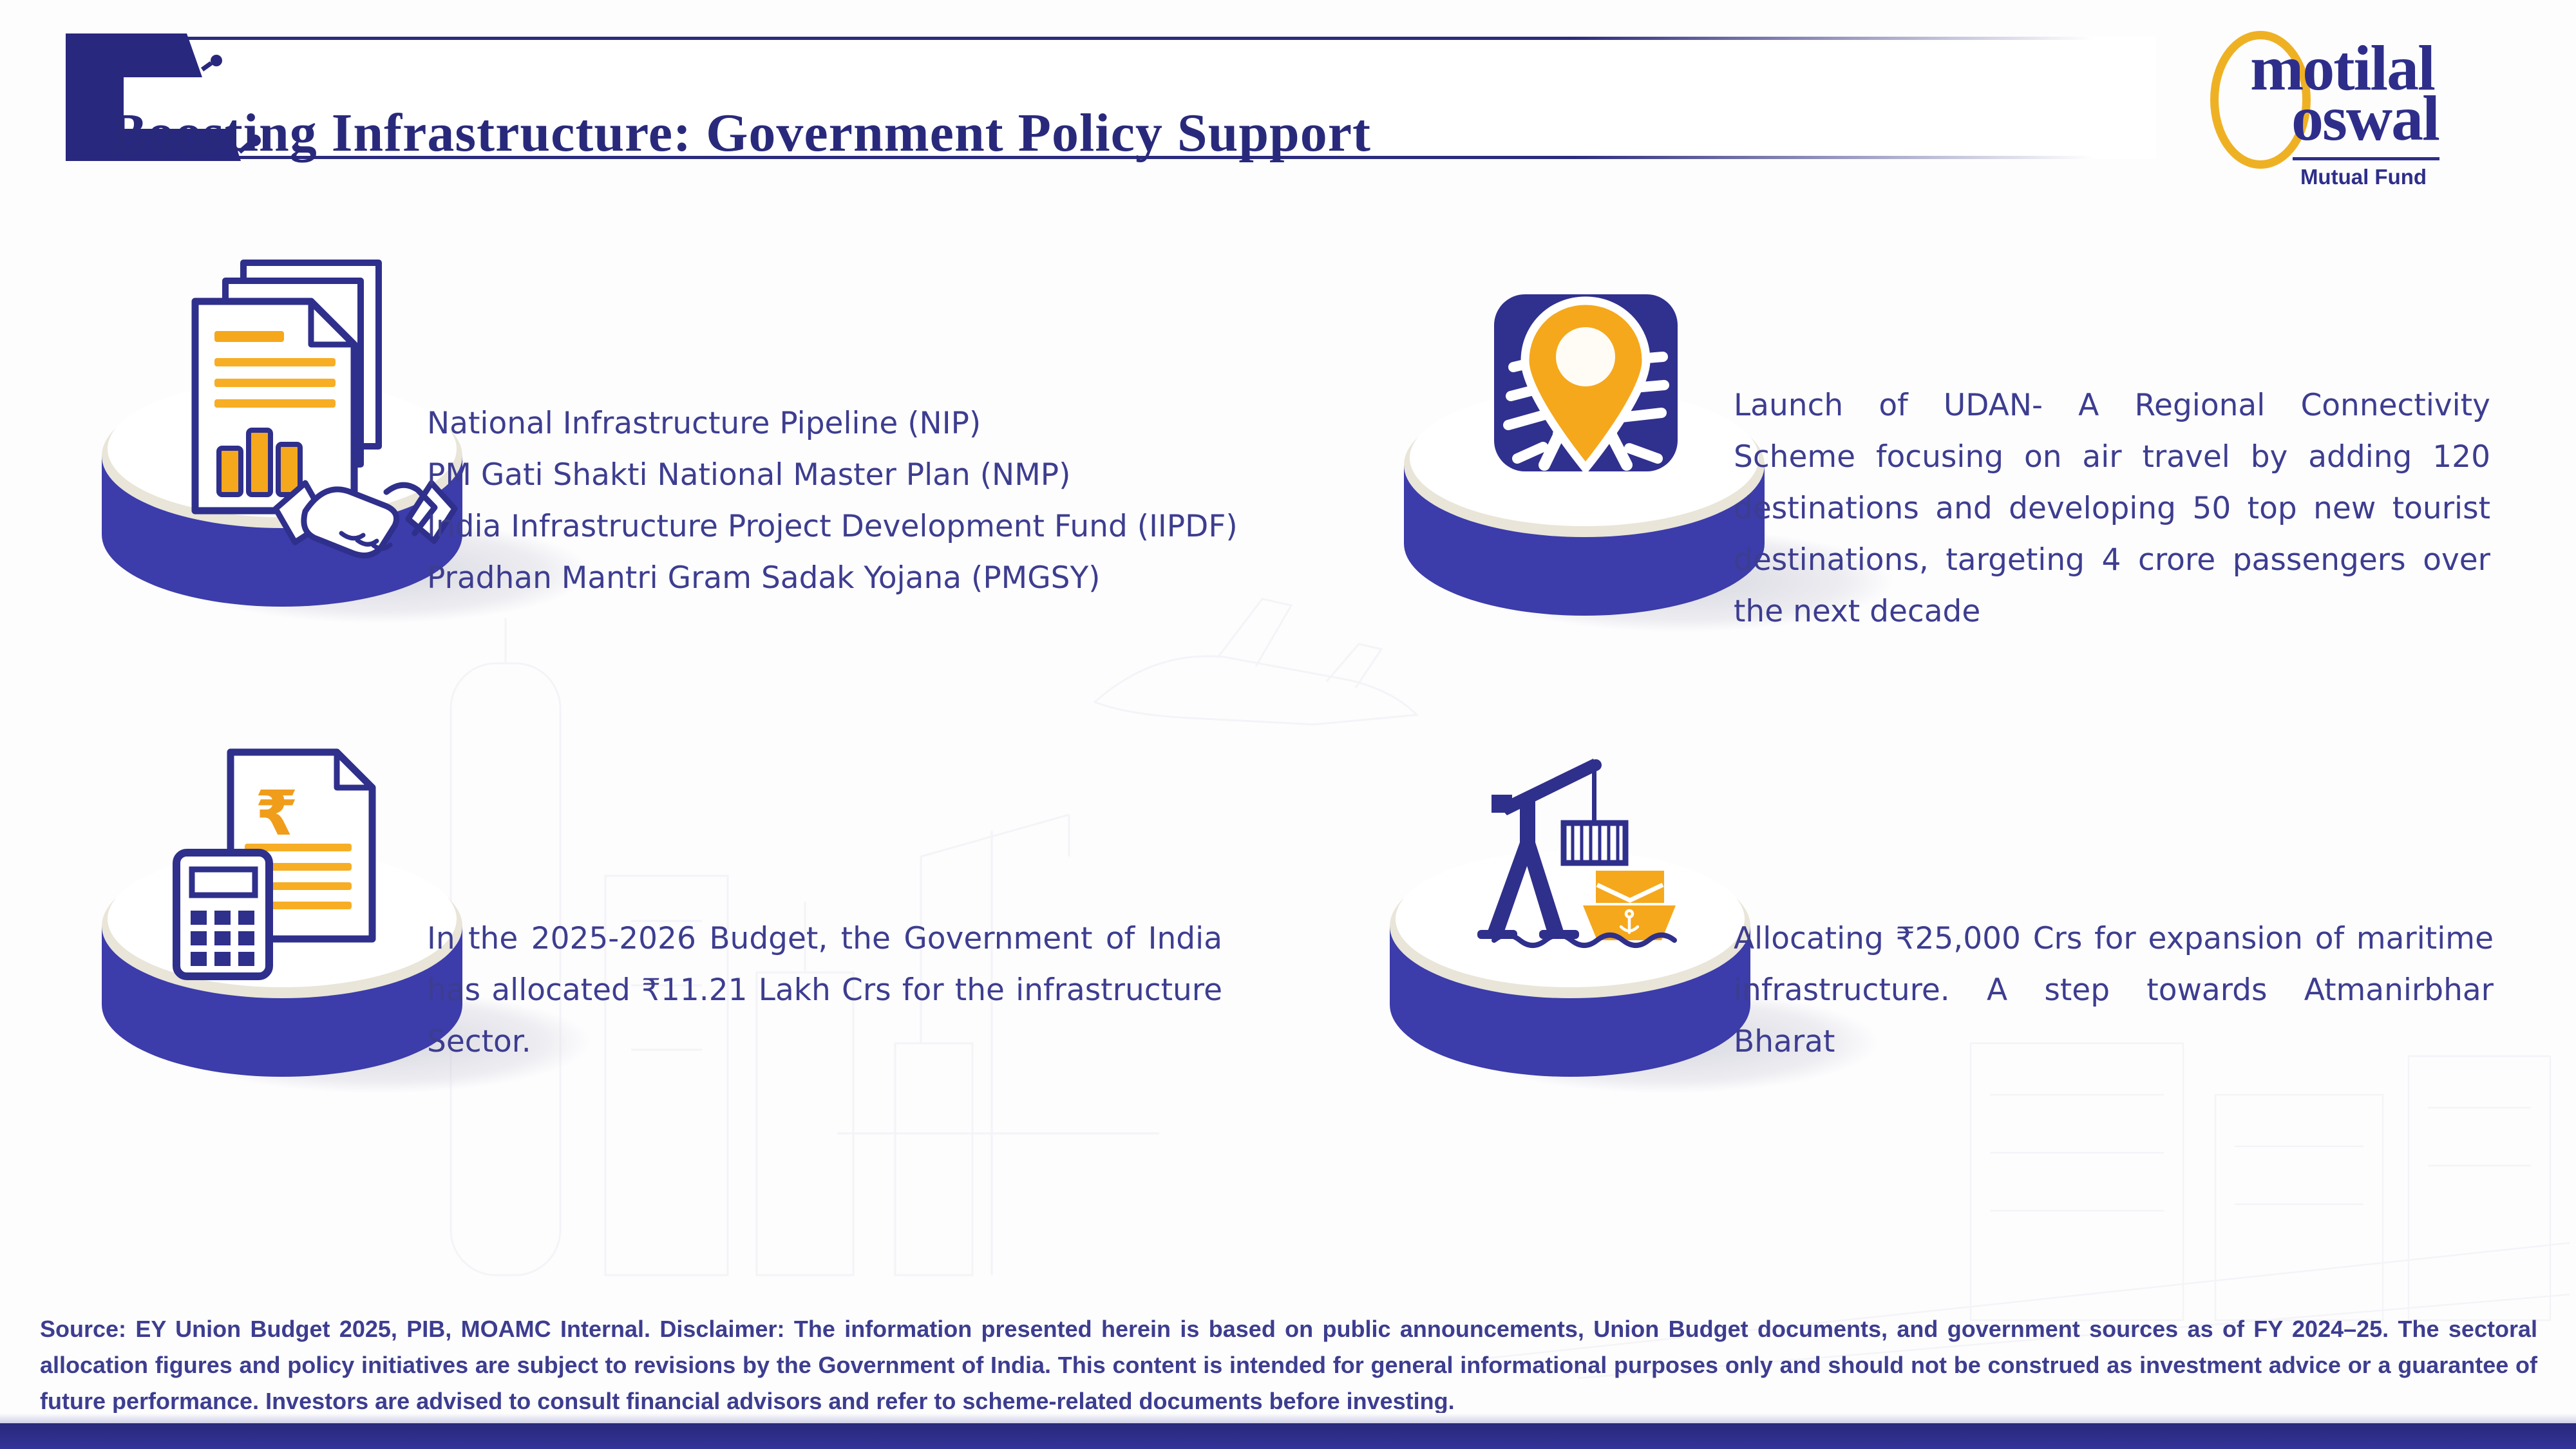  Describe the element at coordinates (704, 423) in the screenshot. I see `policy-line-nip: National Infrastructure Pipeline (NIP)` at that location.